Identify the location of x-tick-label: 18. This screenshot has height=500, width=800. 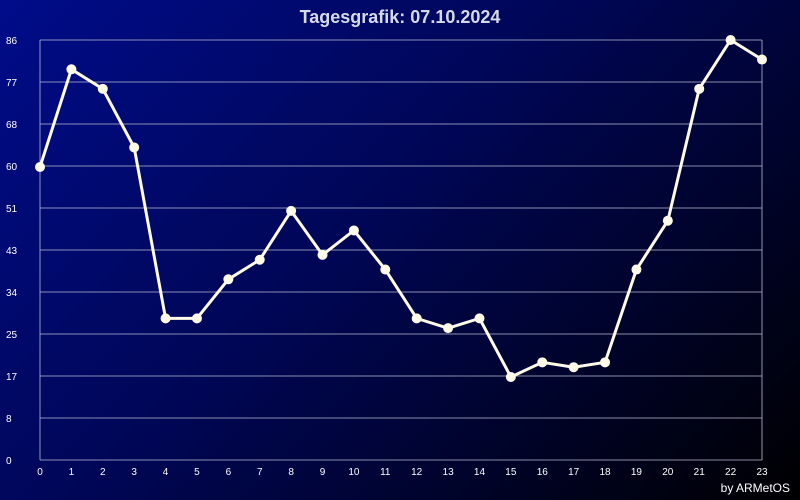
(605, 472).